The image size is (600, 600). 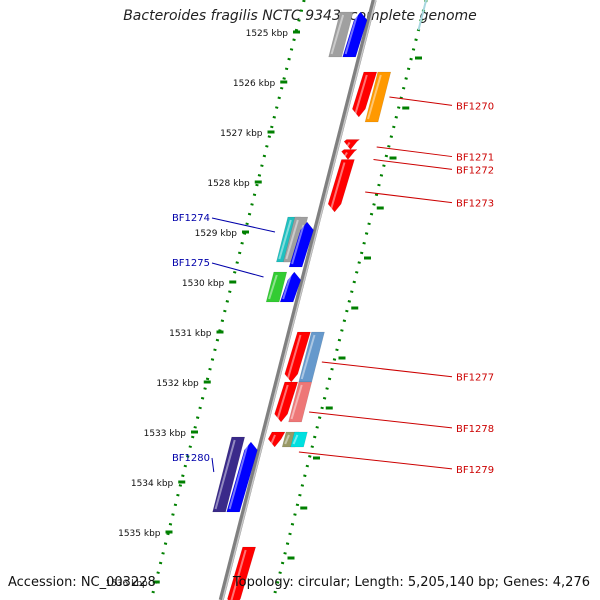 What do you see at coordinates (241, 134) in the screenshot?
I see `tick-label: 1527 kbp` at bounding box center [241, 134].